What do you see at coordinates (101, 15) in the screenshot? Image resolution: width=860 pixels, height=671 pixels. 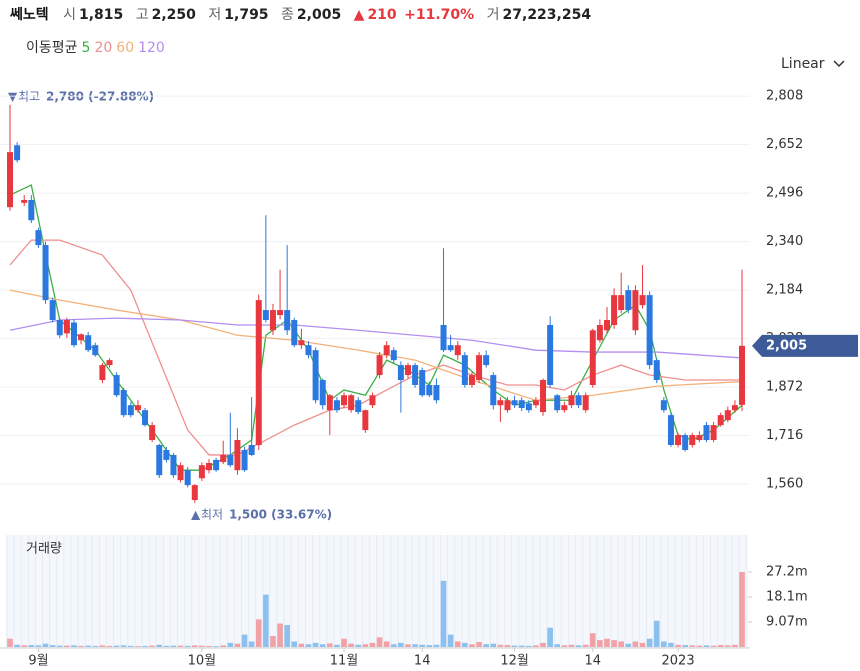 I see `open: 1,815` at bounding box center [101, 15].